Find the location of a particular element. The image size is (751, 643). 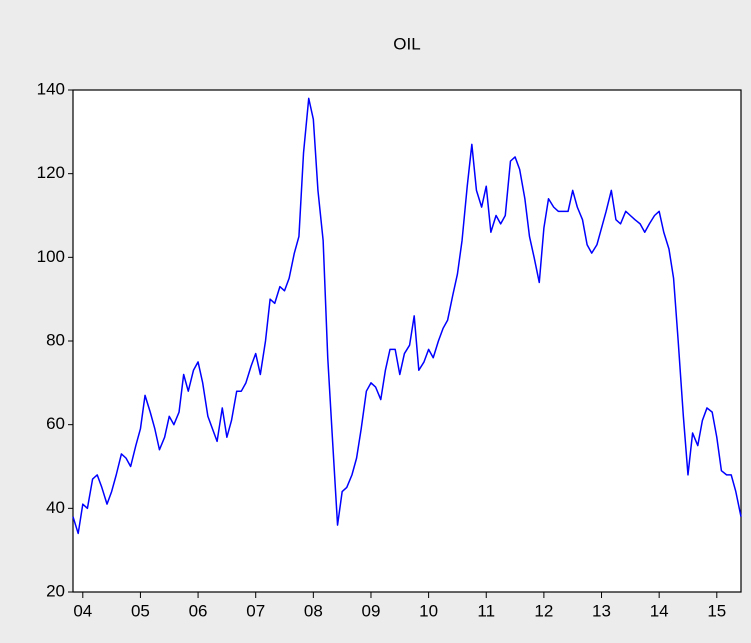

x-tick-label: 11 is located at coordinates (486, 610).